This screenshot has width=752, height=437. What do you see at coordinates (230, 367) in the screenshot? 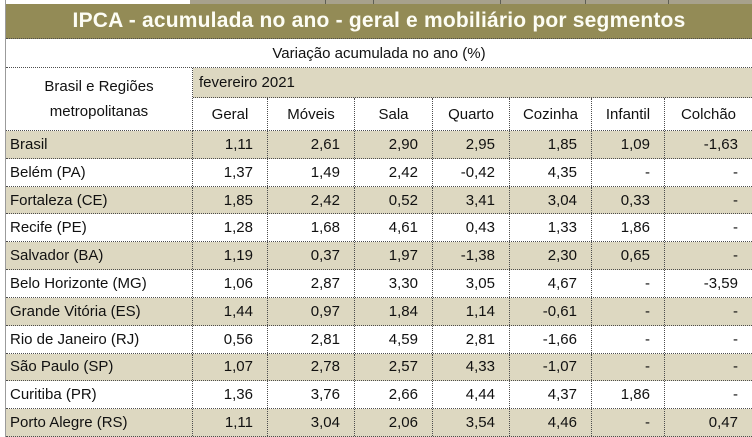
I see `value-cell-geral: 1,07` at bounding box center [230, 367].